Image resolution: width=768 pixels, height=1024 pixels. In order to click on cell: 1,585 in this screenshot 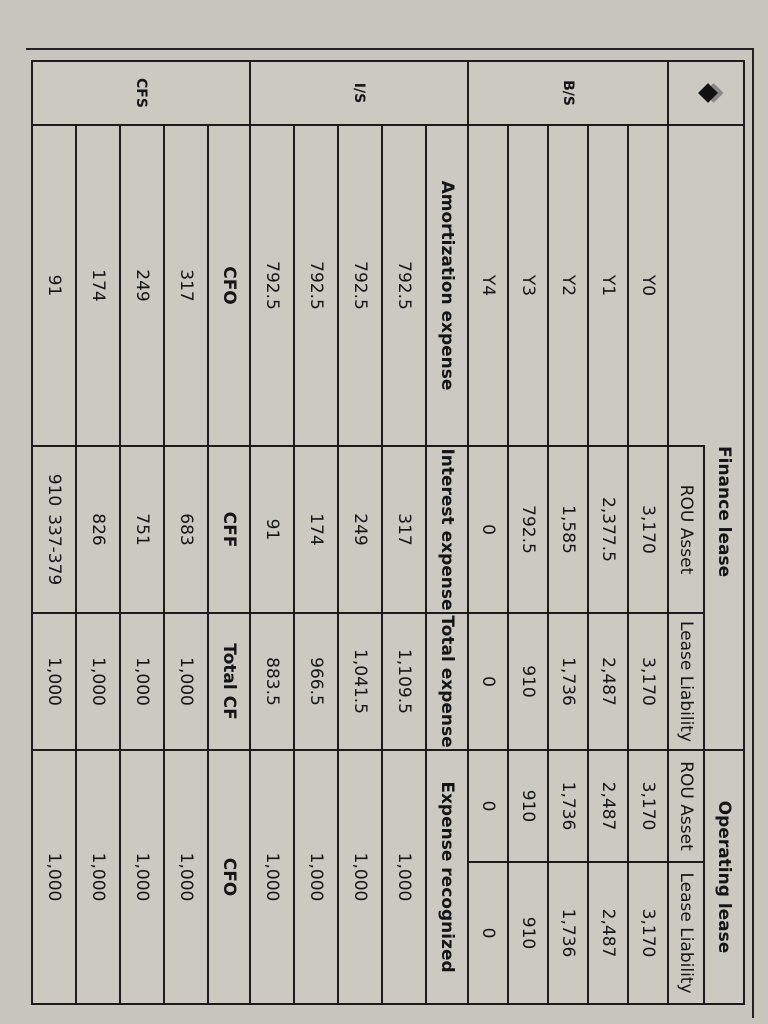, I will do `click(568, 529)`.